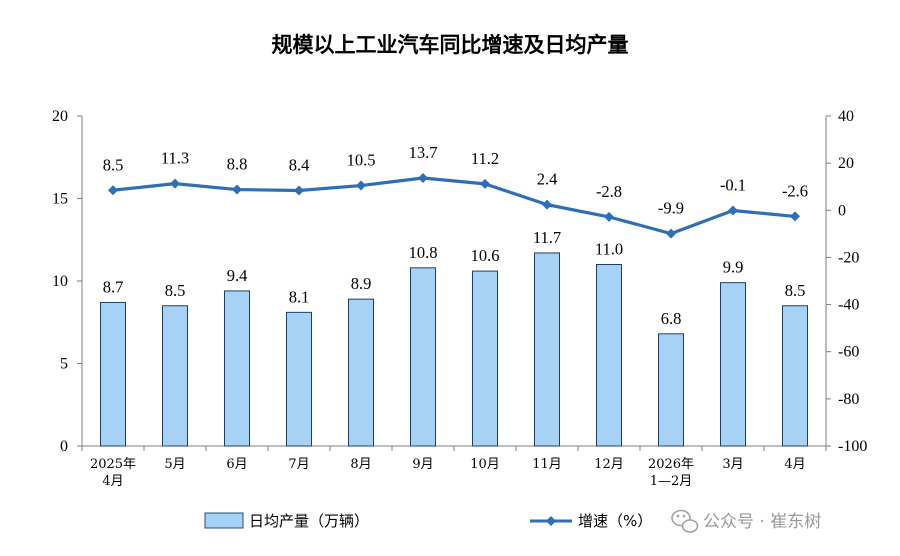  Describe the element at coordinates (762, 522) in the screenshot. I see `watermark-text: 公众号 · 崔东树` at that location.